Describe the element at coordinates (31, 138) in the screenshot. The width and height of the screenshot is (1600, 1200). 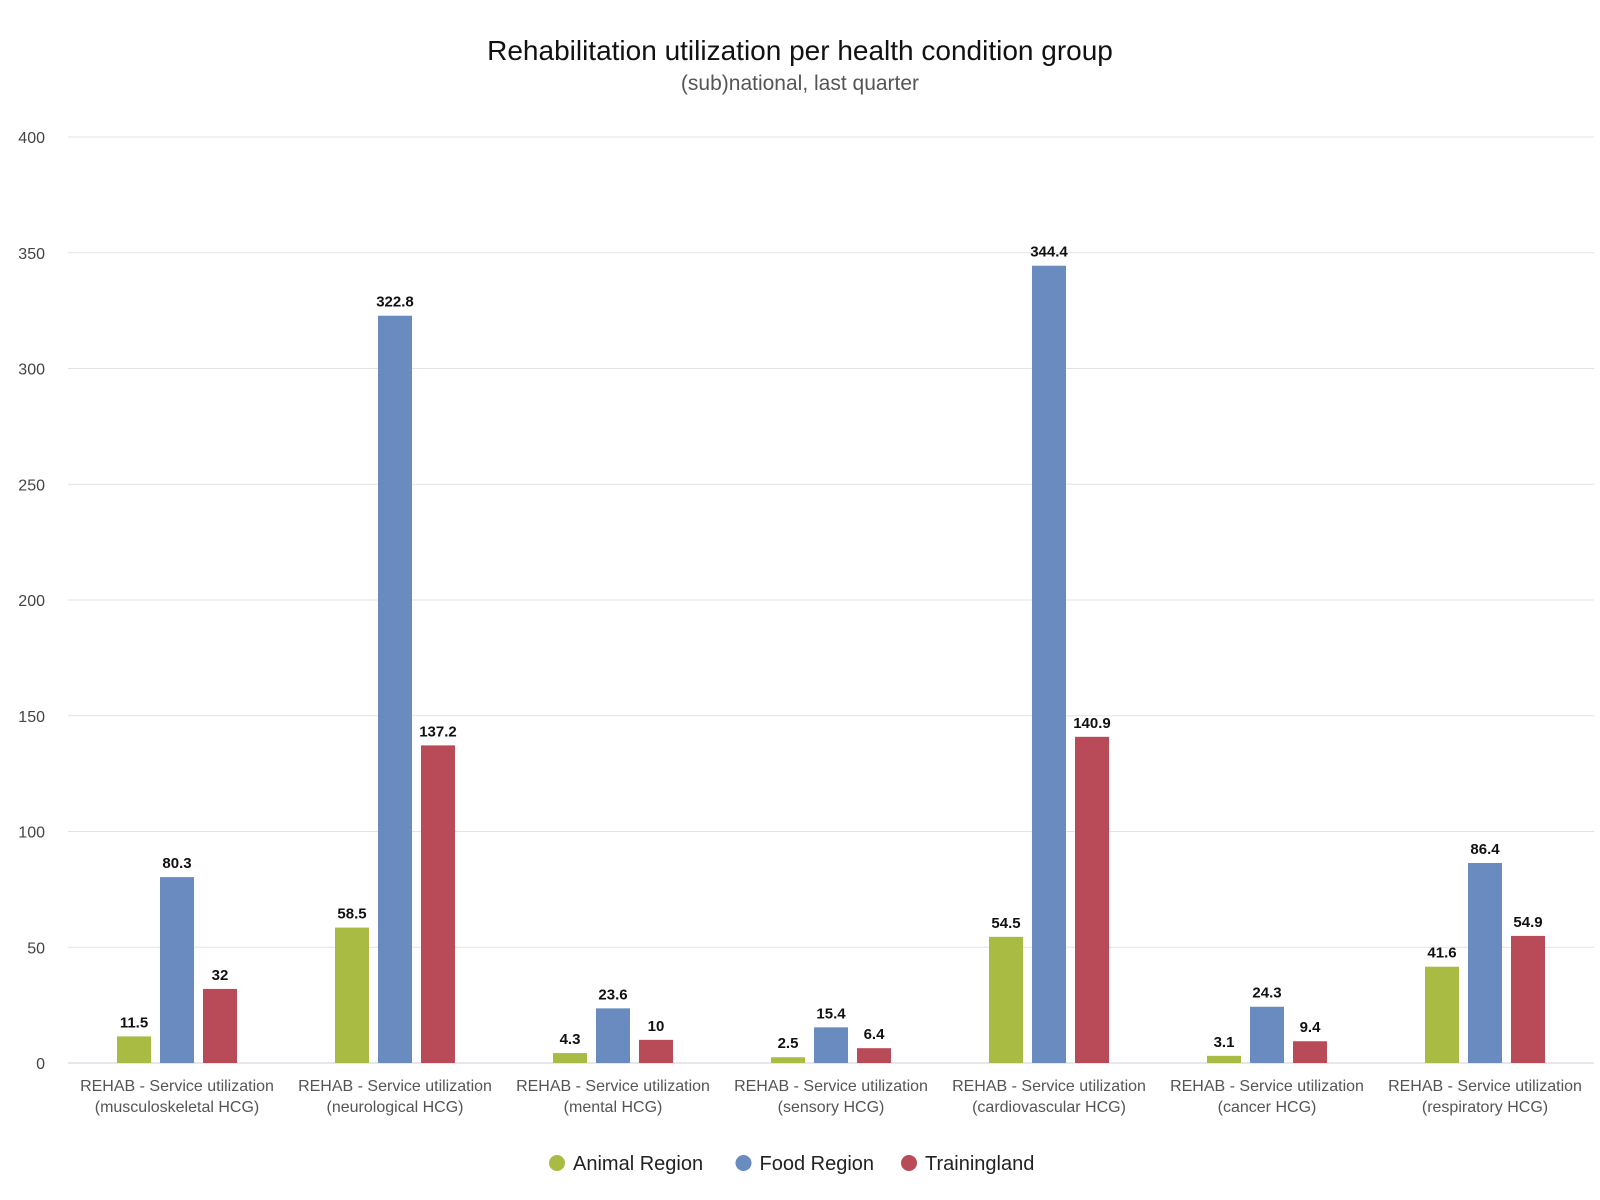
I see `y-tick-label: 400` at that location.